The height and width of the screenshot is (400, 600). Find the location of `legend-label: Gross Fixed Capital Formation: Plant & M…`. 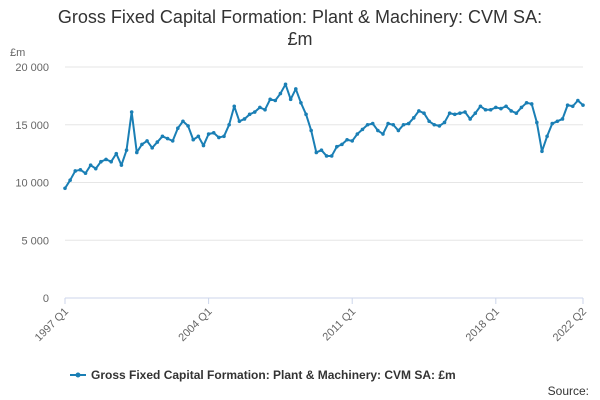

legend-label: Gross Fixed Capital Formation: Plant & M… is located at coordinates (273, 375).